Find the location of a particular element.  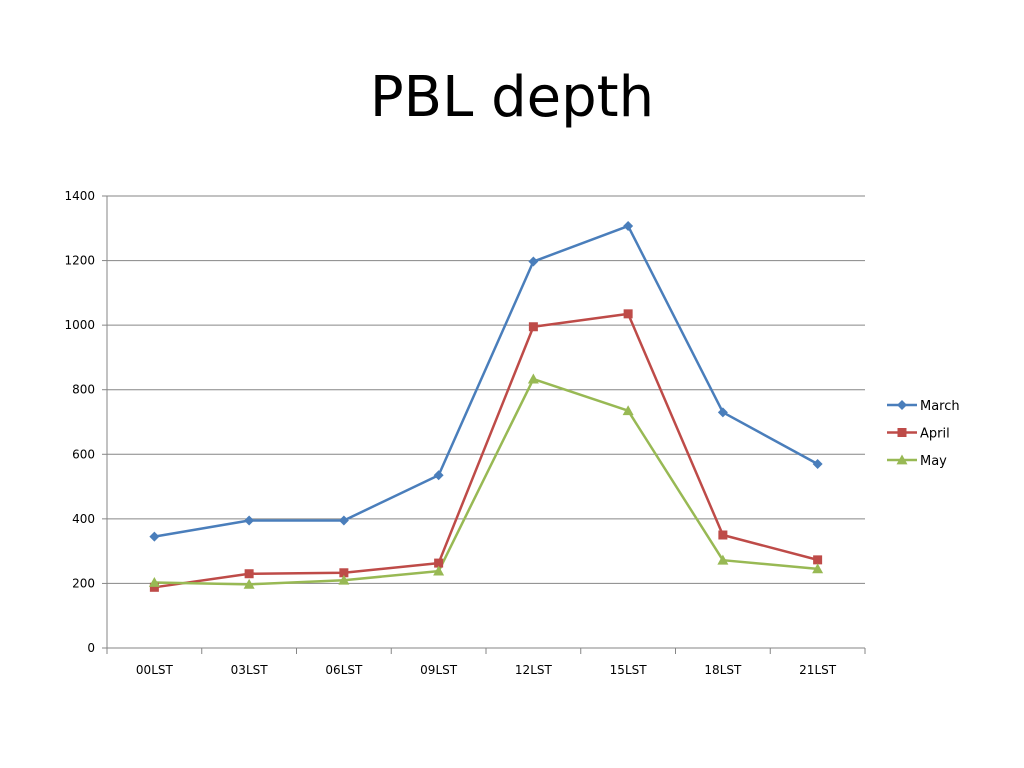

y-tick-label: 600 is located at coordinates (83, 454).